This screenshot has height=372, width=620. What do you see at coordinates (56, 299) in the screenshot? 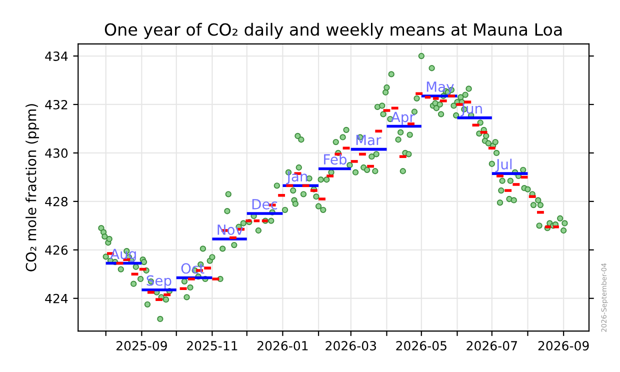
I see `y-tick-label: 424` at bounding box center [56, 299].